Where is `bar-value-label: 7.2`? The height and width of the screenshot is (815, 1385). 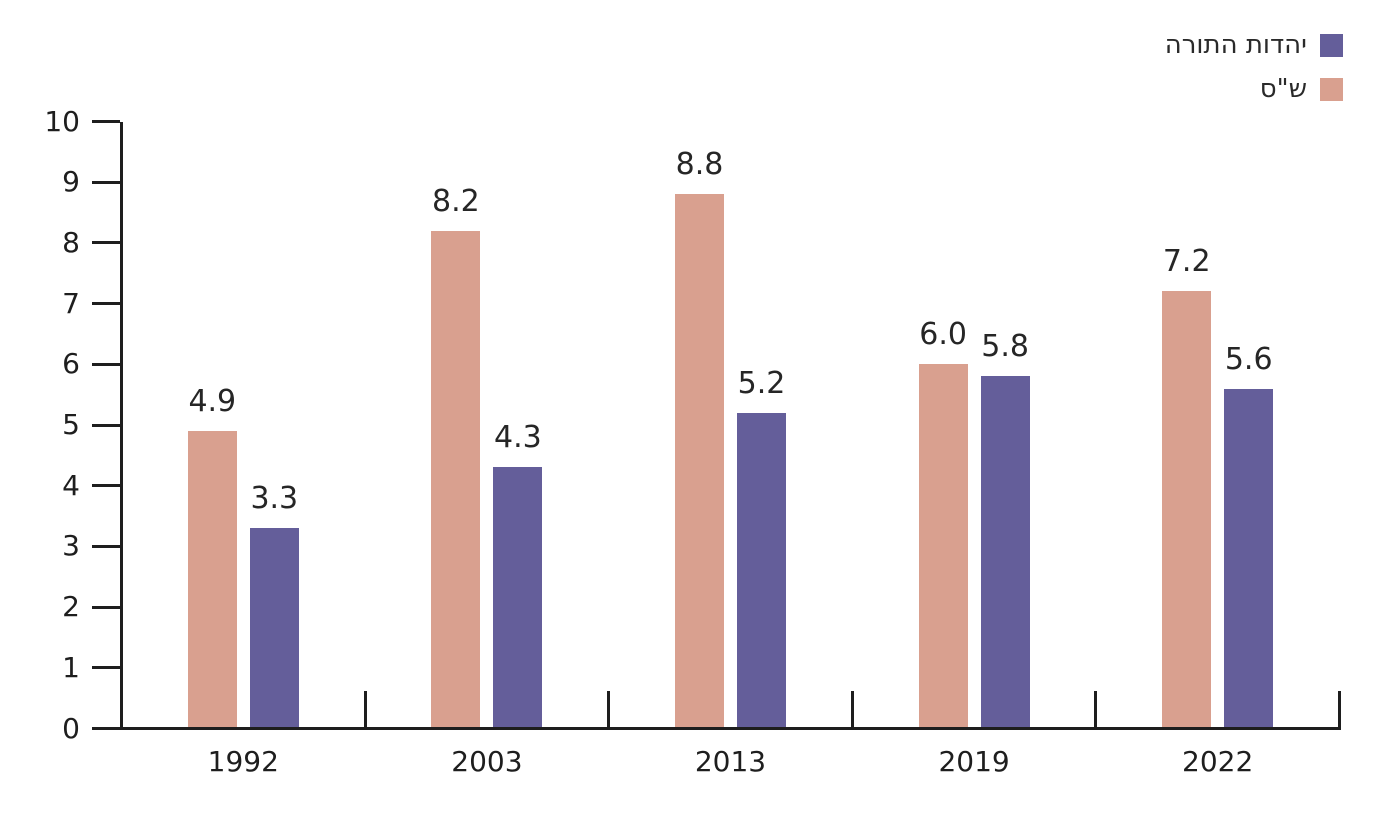
bar-value-label: 7.2 is located at coordinates (1186, 262).